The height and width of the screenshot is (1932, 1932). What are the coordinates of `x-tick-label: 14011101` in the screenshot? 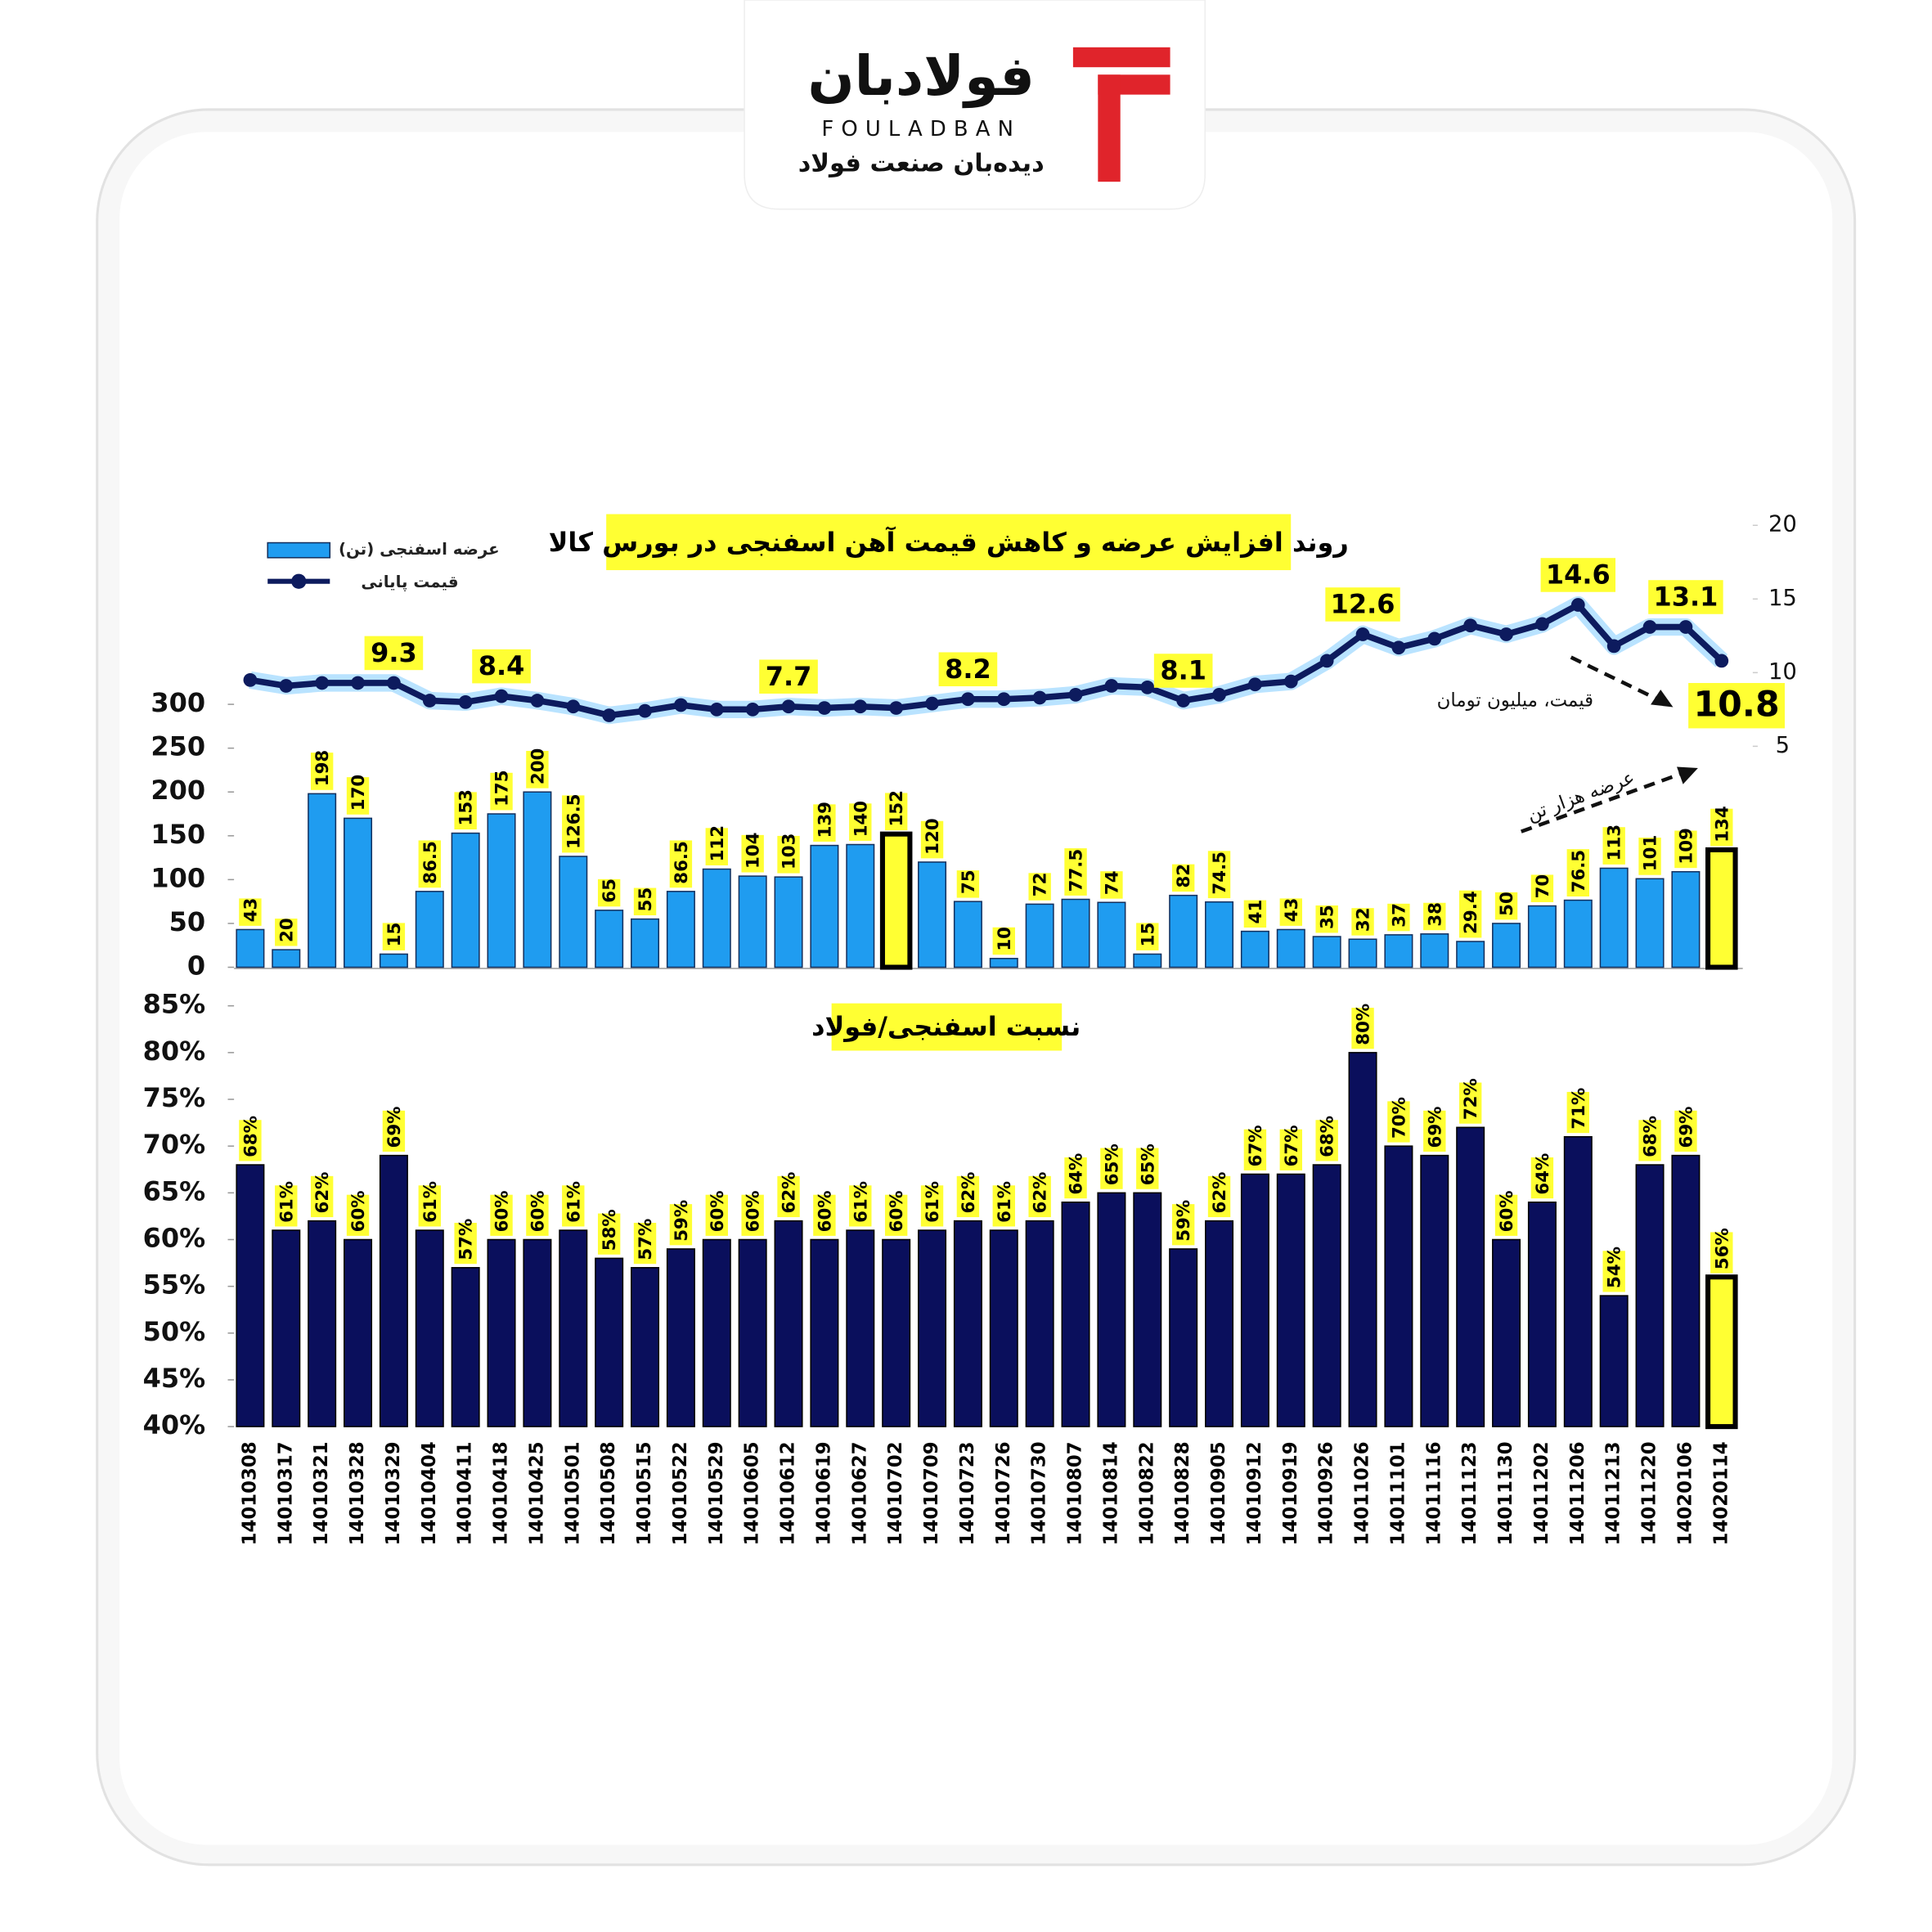 It's located at (1398, 1493).